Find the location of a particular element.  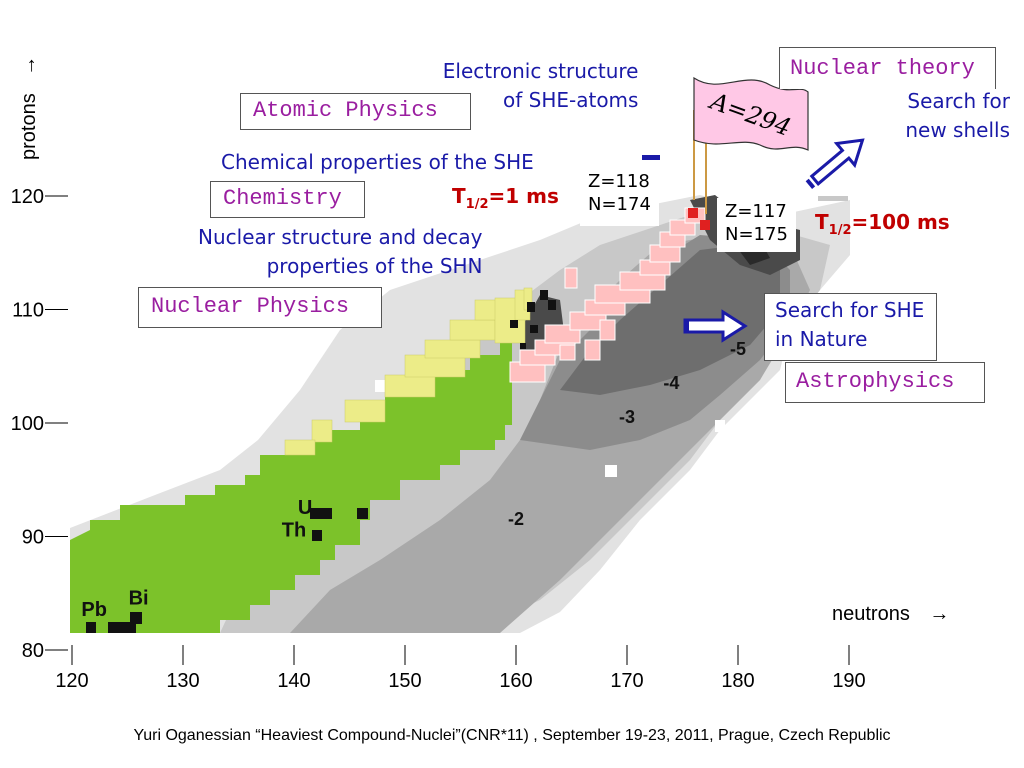

blue-dash is located at coordinates (651, 157).